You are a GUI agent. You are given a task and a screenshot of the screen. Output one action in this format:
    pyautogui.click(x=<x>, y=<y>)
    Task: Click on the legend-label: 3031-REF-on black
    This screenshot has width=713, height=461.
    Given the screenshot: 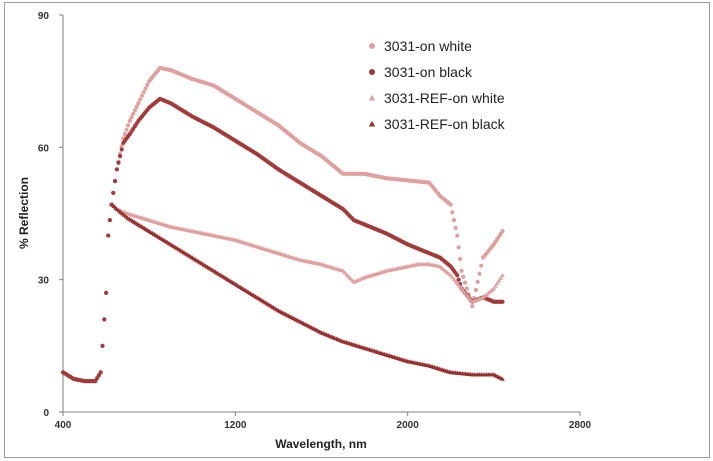 What is the action you would take?
    pyautogui.click(x=445, y=124)
    